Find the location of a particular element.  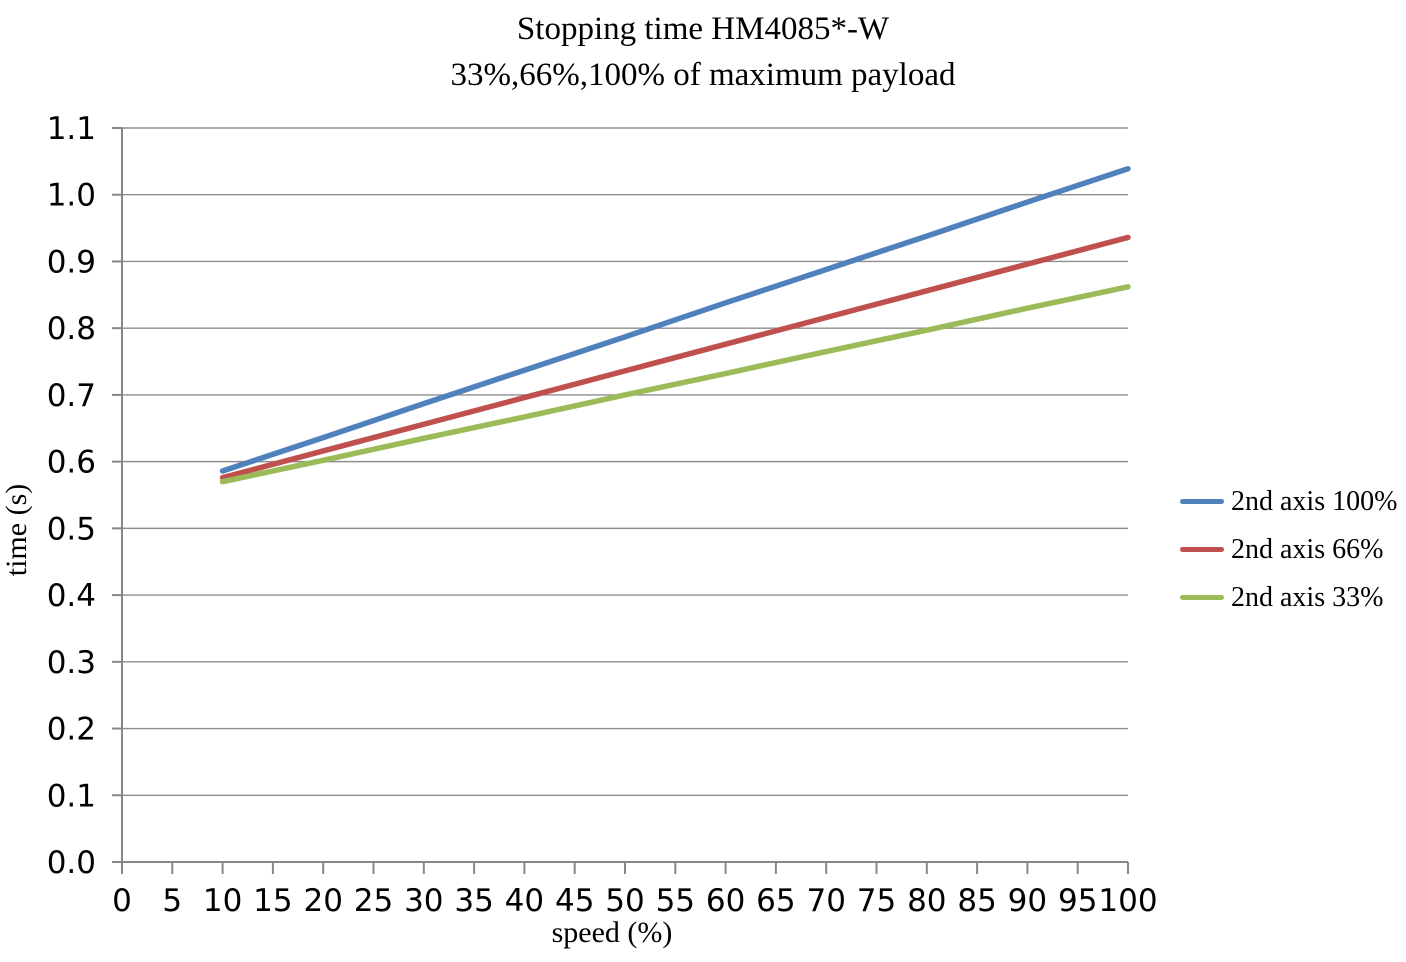

svg-text: 20 is located at coordinates (322, 901).